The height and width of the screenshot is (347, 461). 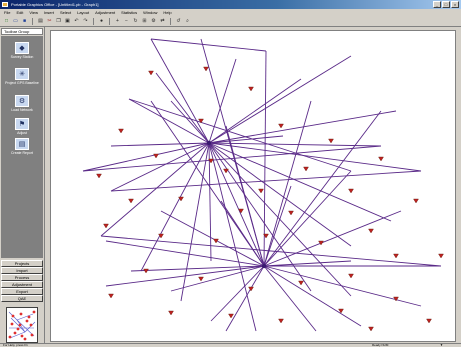 What do you see at coordinates (76, 21) in the screenshot?
I see `undo-icon: ↶` at bounding box center [76, 21].